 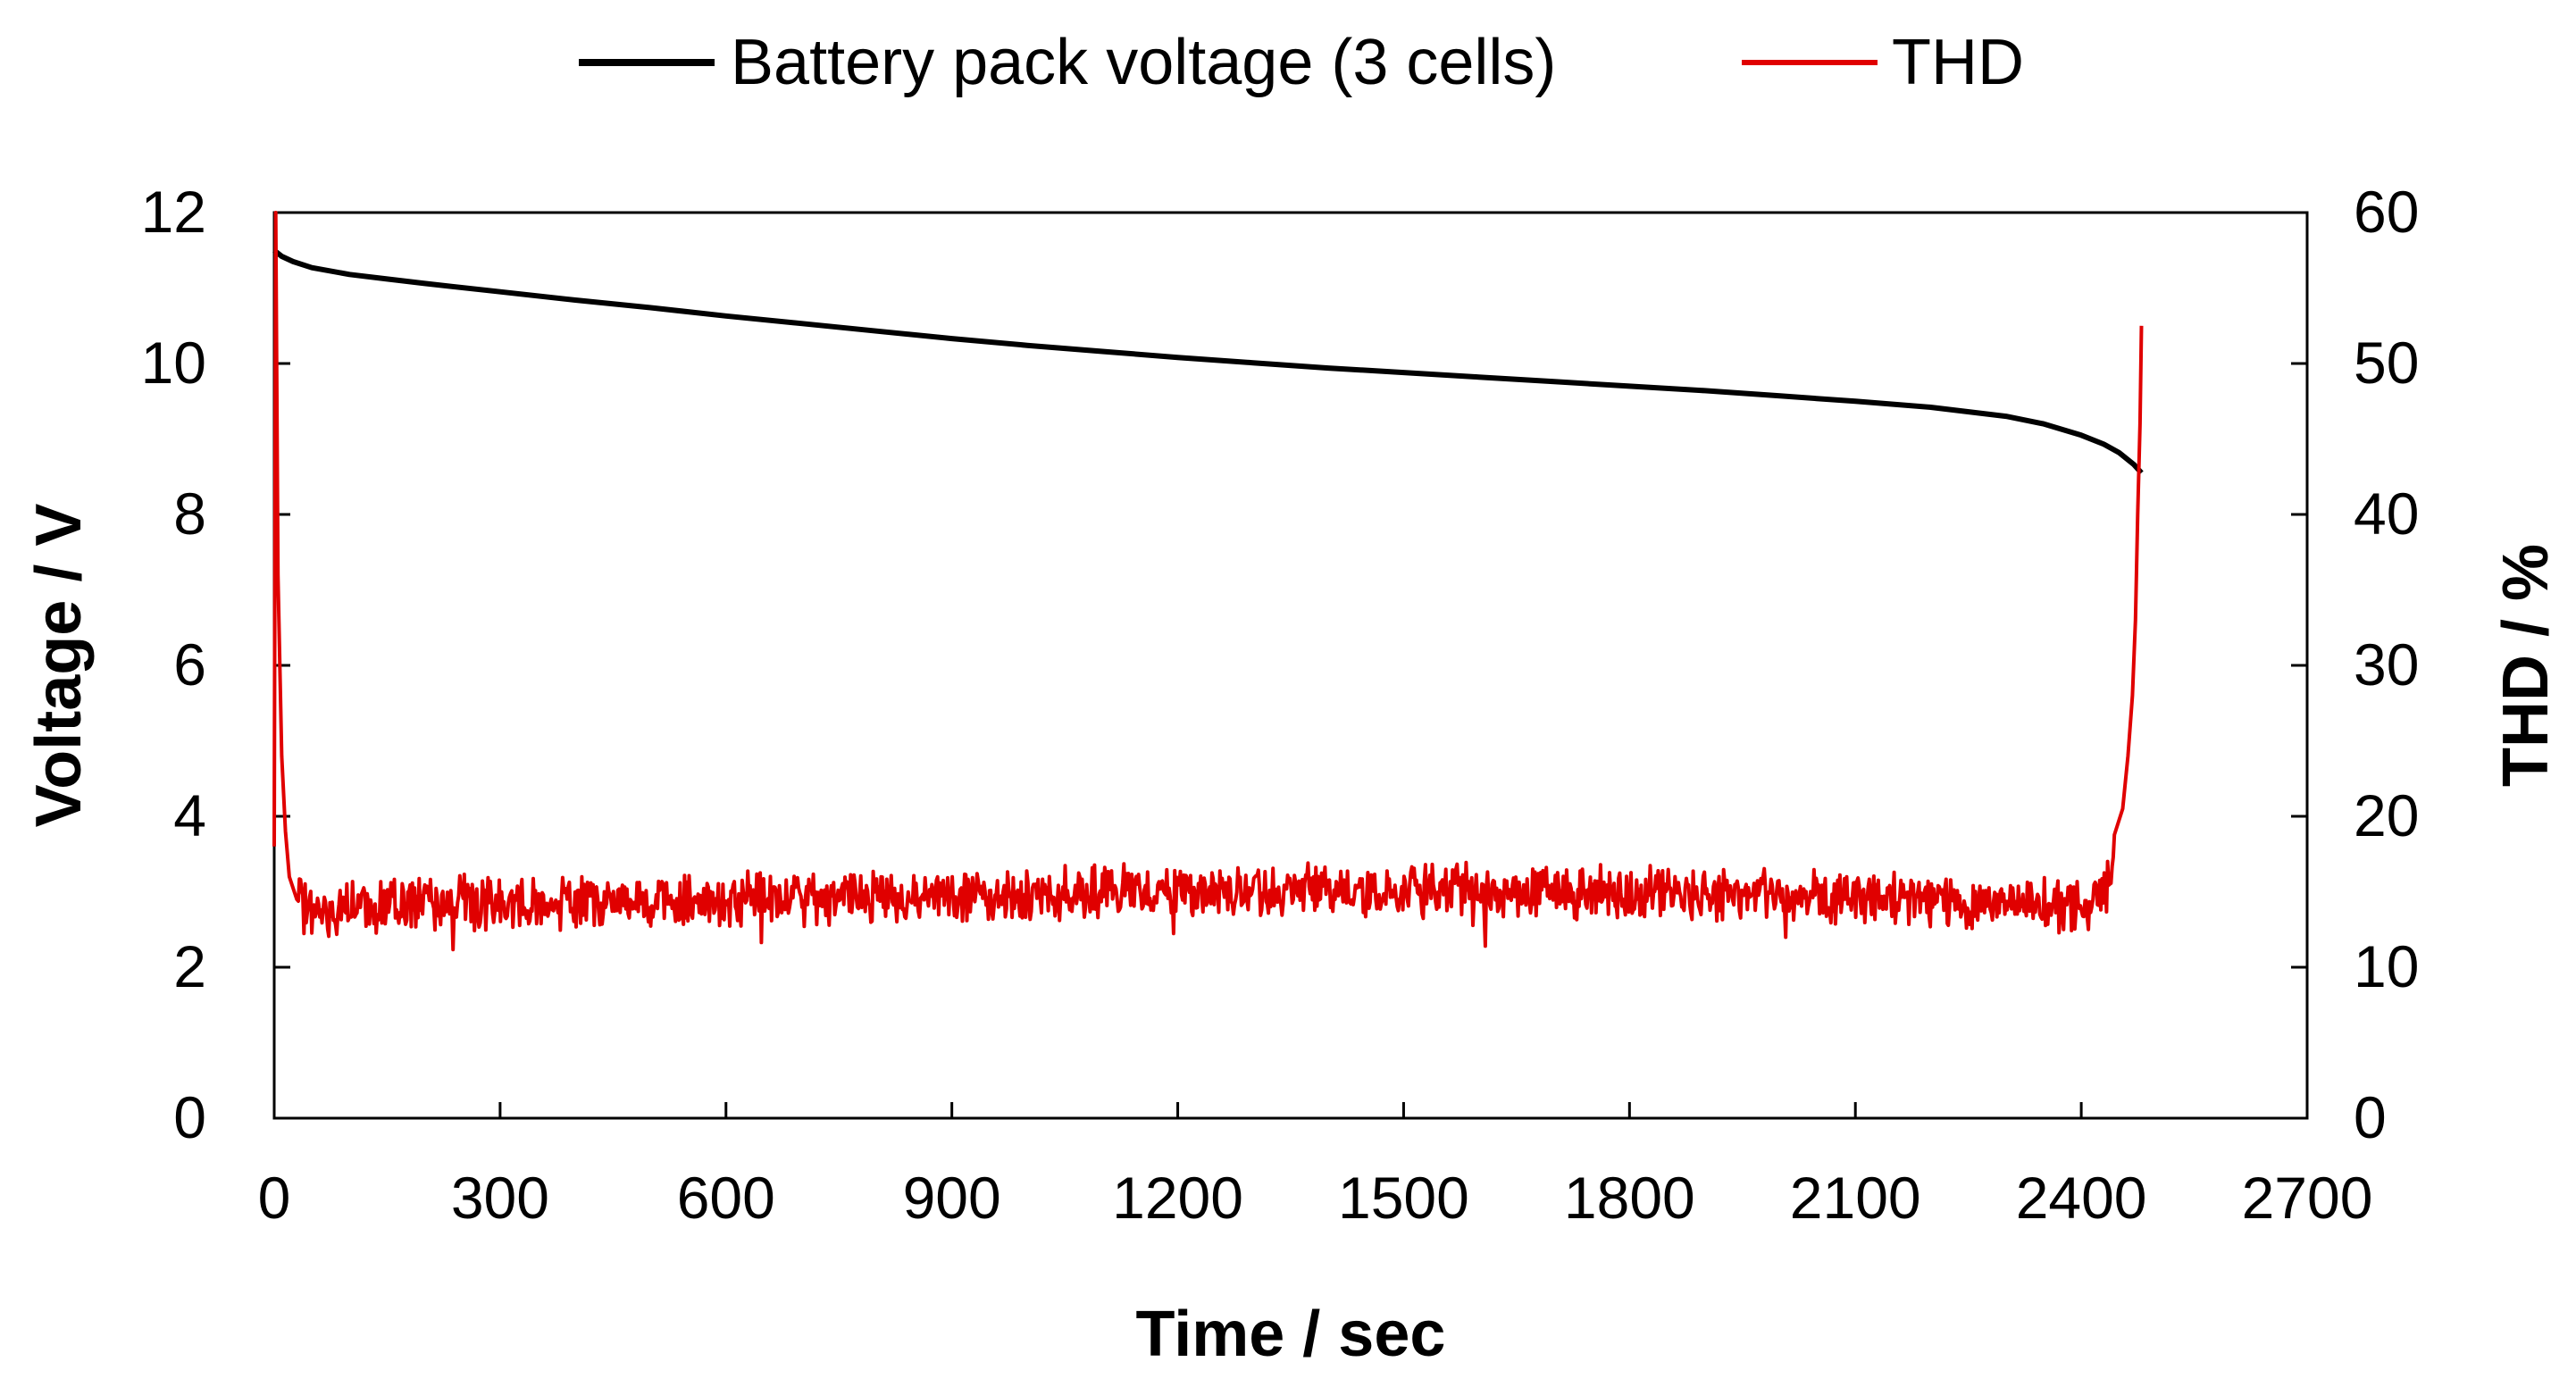 What do you see at coordinates (2308, 1198) in the screenshot?
I see `x-tick-label: 2700` at bounding box center [2308, 1198].